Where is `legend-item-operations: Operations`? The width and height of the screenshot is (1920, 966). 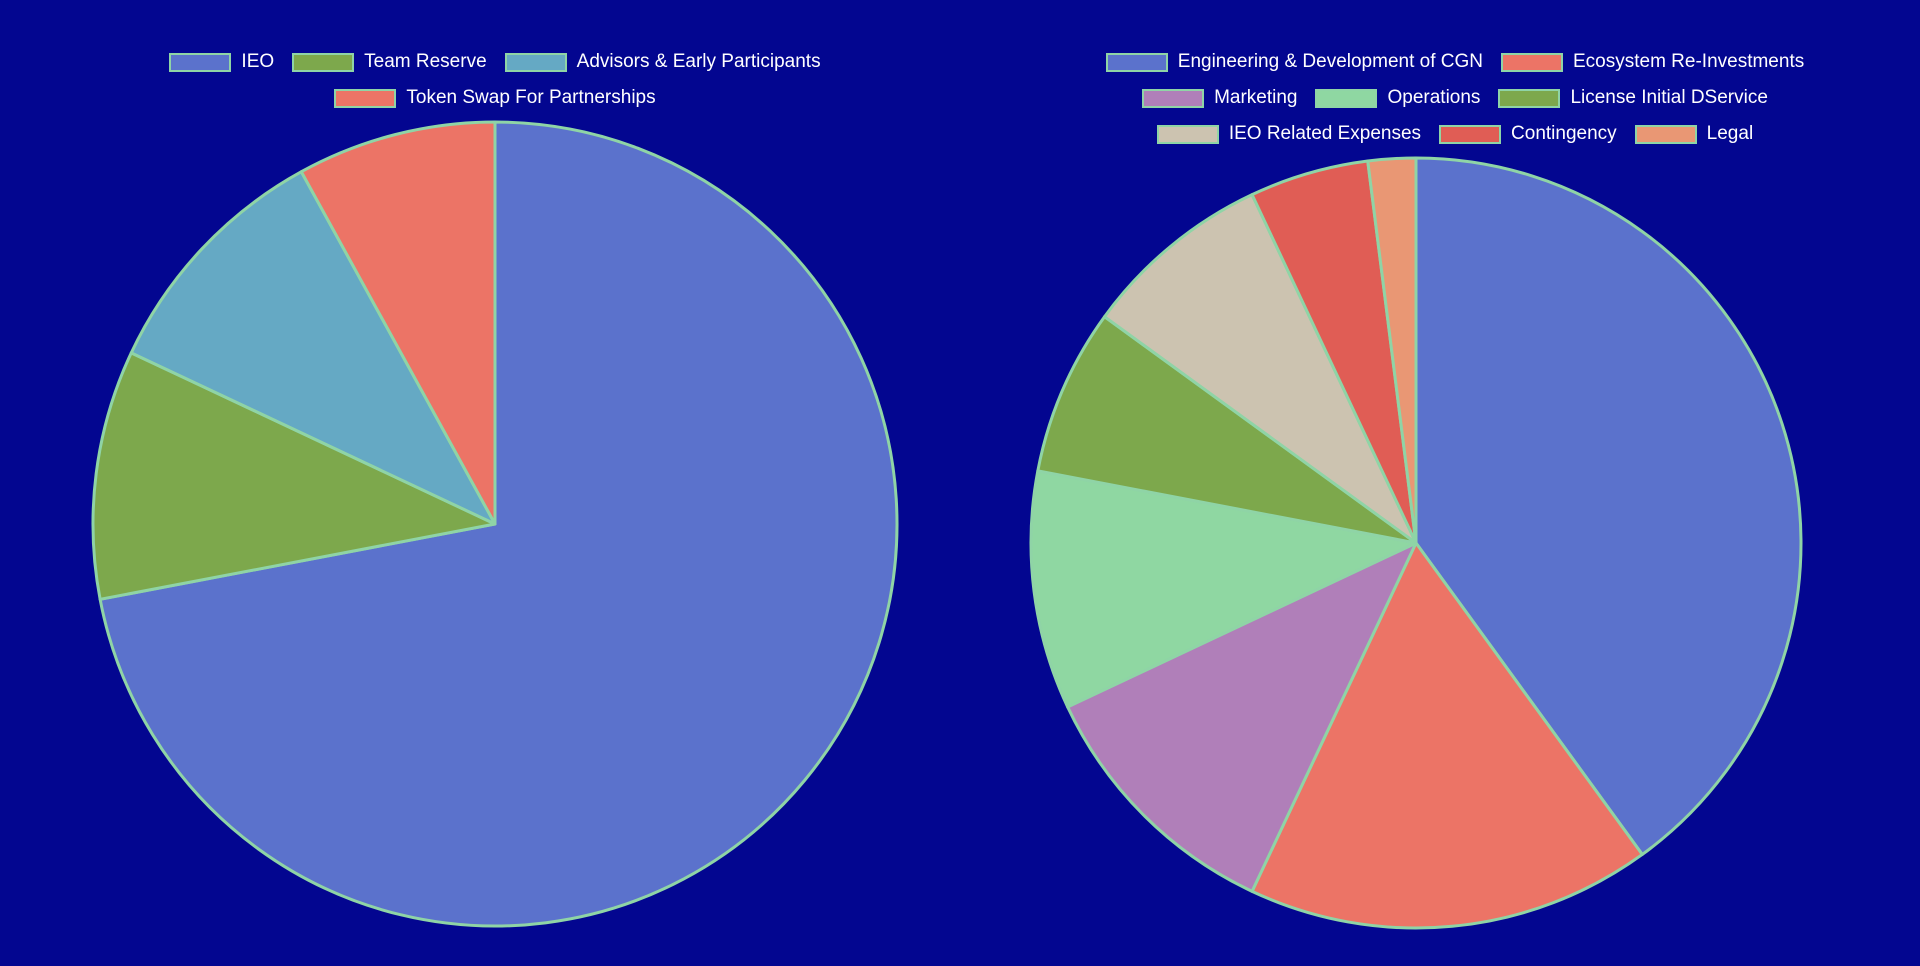 legend-item-operations: Operations is located at coordinates (1397, 98).